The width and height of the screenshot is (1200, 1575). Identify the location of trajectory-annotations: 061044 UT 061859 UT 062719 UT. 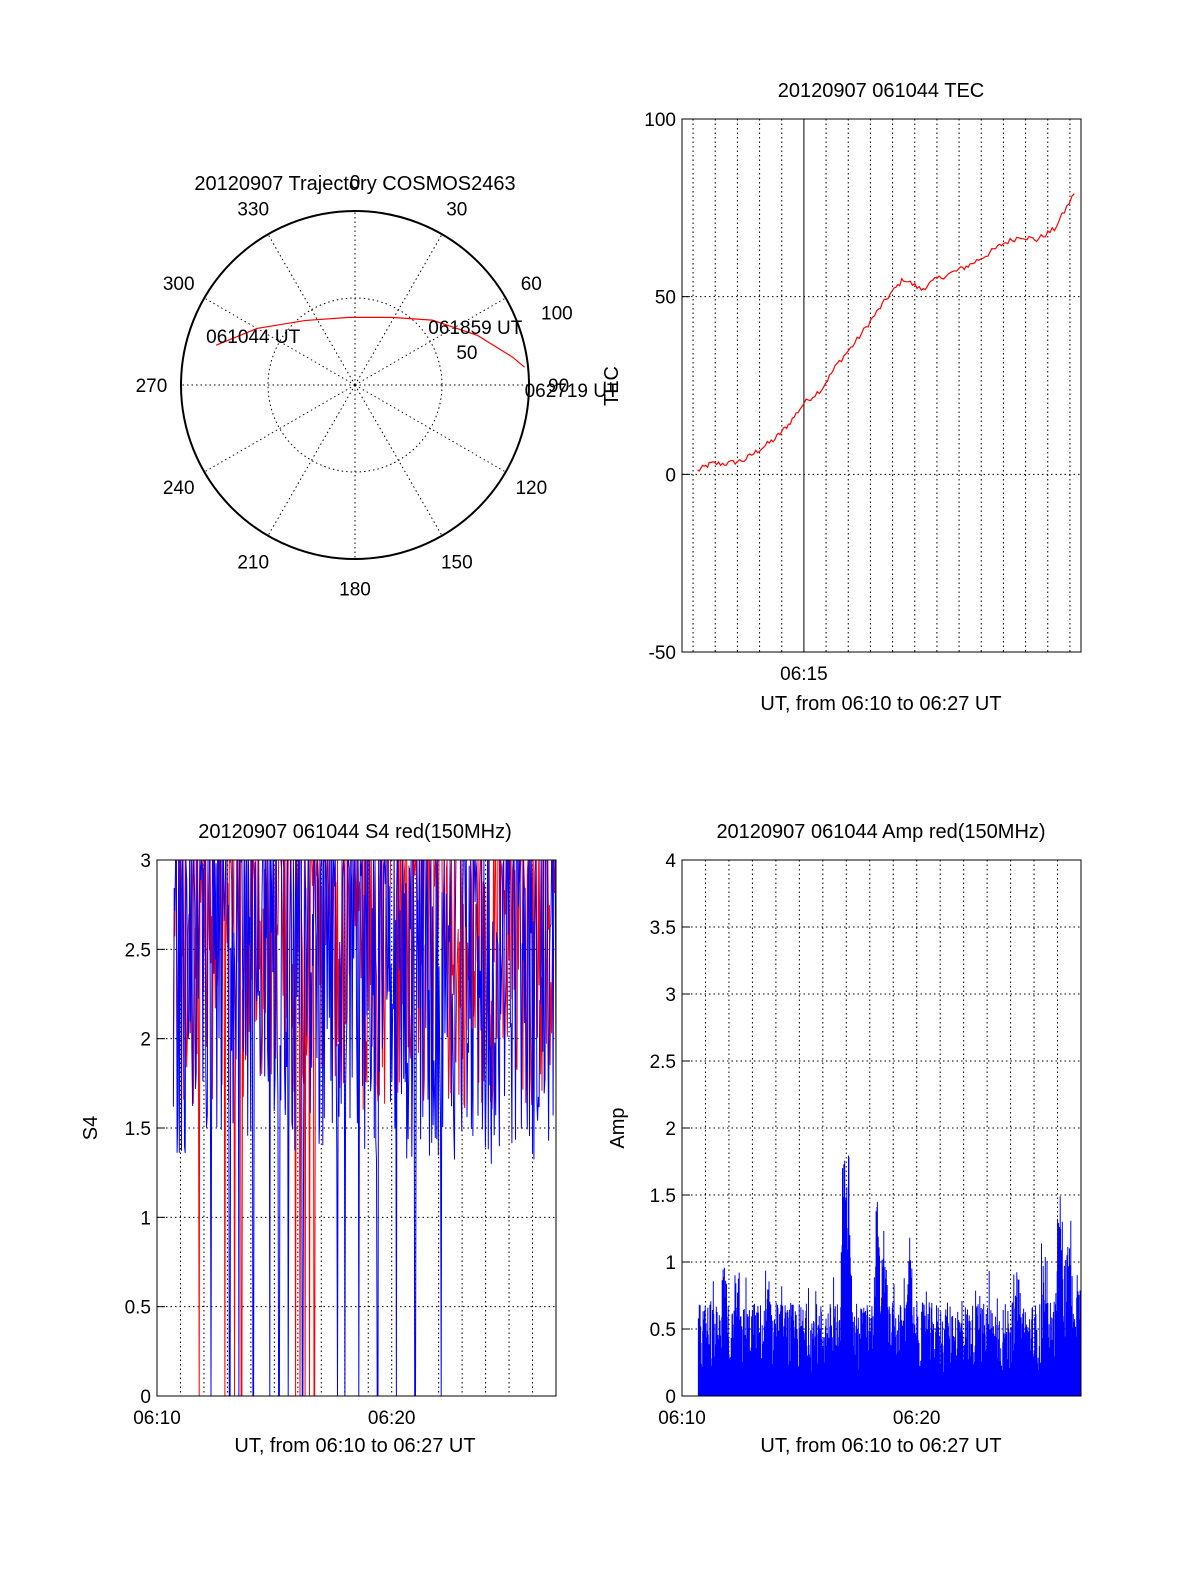
(412, 360).